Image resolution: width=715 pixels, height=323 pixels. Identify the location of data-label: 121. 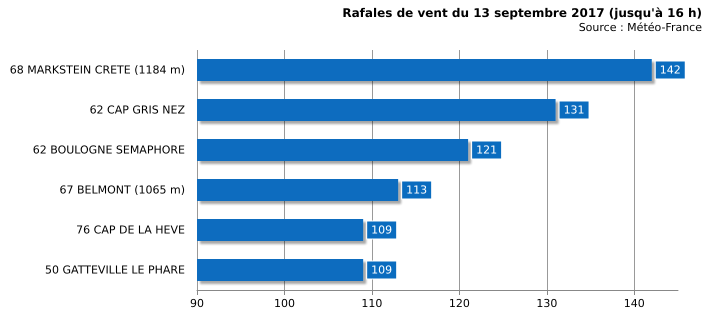
(487, 150).